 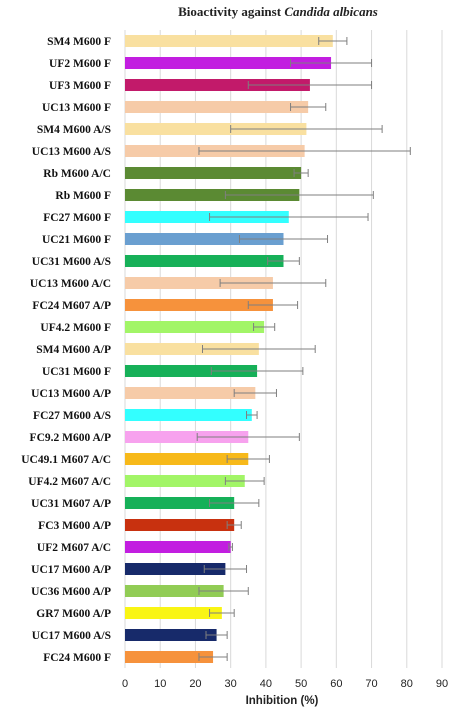 What do you see at coordinates (71, 394) in the screenshot?
I see `category-label: UC13 M600 A/P` at bounding box center [71, 394].